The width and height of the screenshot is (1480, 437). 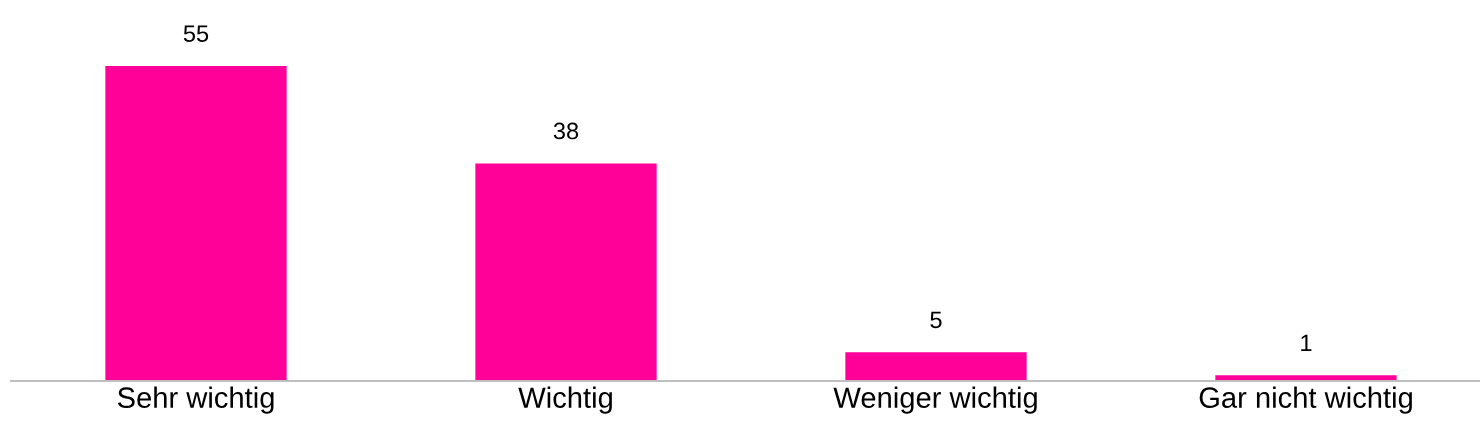 What do you see at coordinates (936, 320) in the screenshot?
I see `data-label: 5` at bounding box center [936, 320].